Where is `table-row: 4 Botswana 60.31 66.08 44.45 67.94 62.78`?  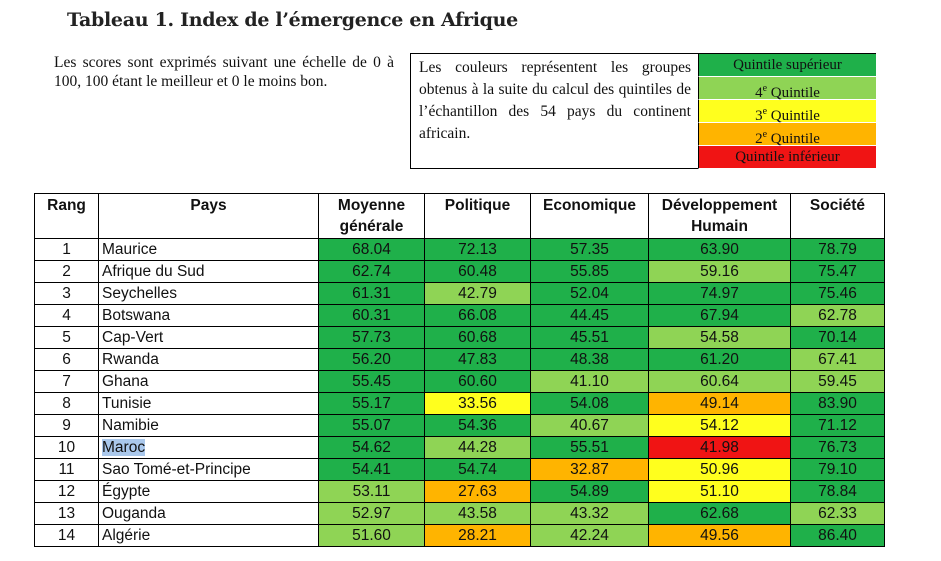
table-row: 4 Botswana 60.31 66.08 44.45 67.94 62.78 is located at coordinates (459, 315).